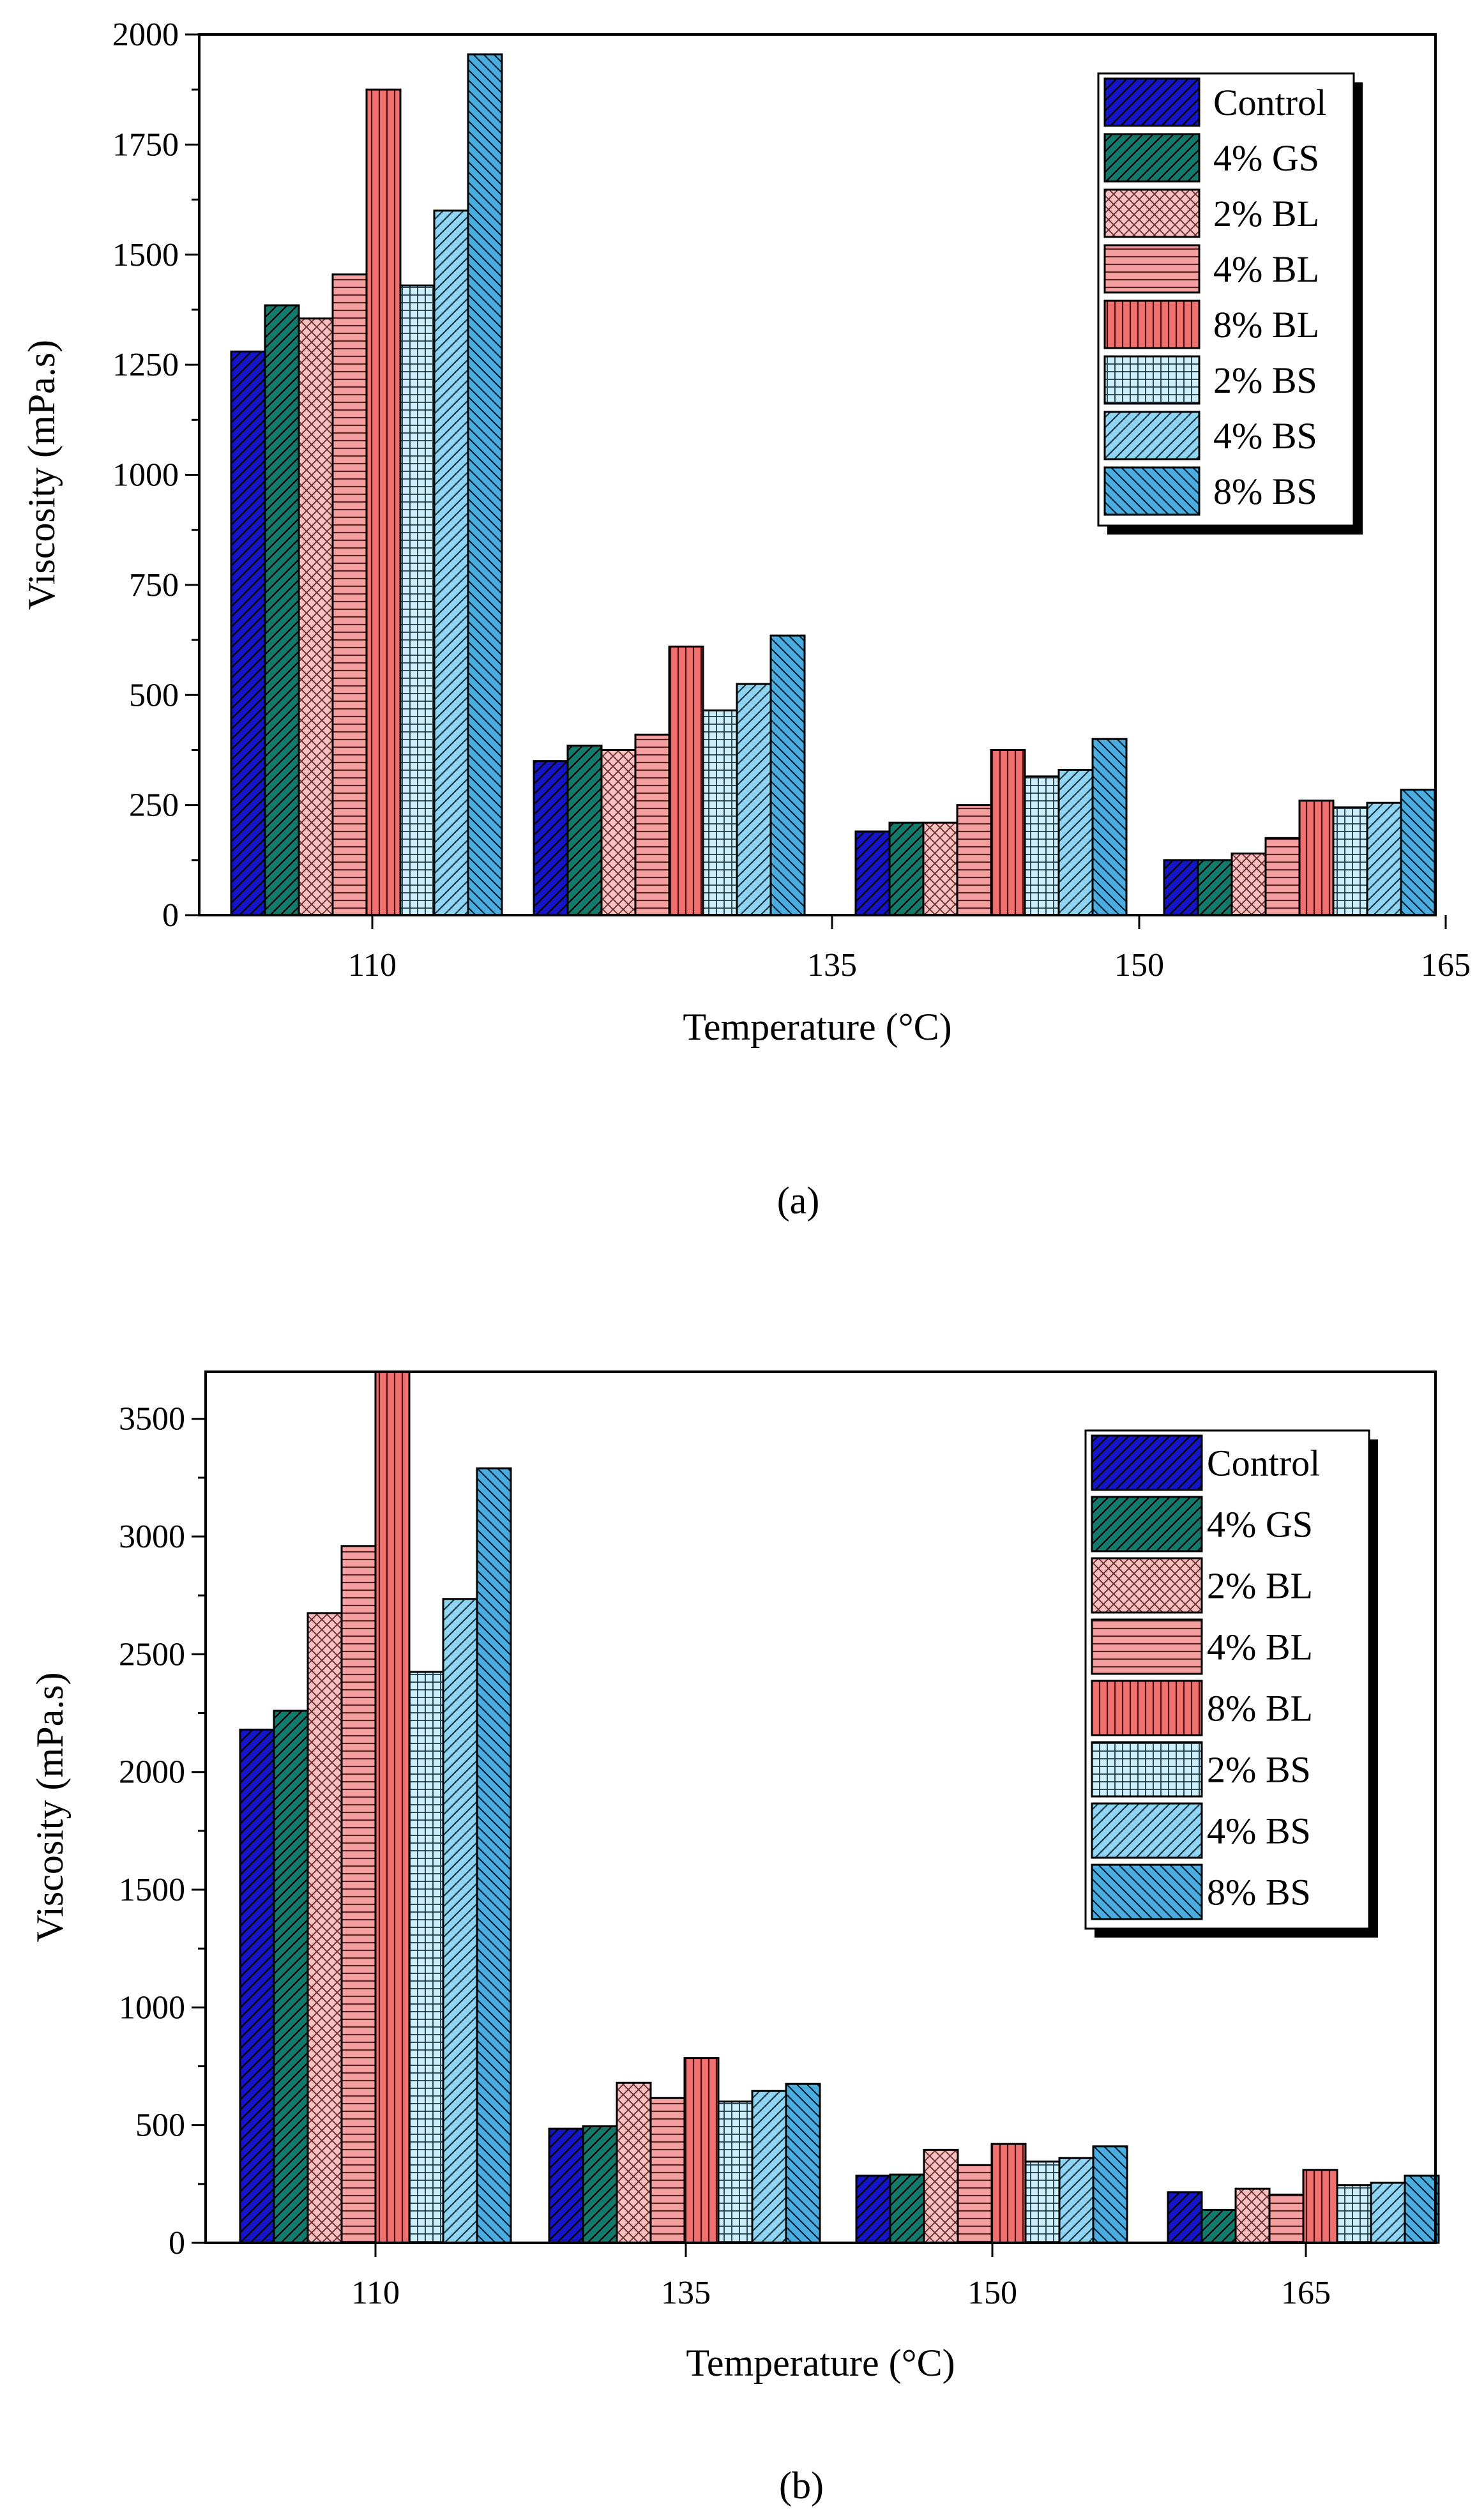  What do you see at coordinates (720, 812) in the screenshot?
I see `bar-2pct-bs-135-a` at bounding box center [720, 812].